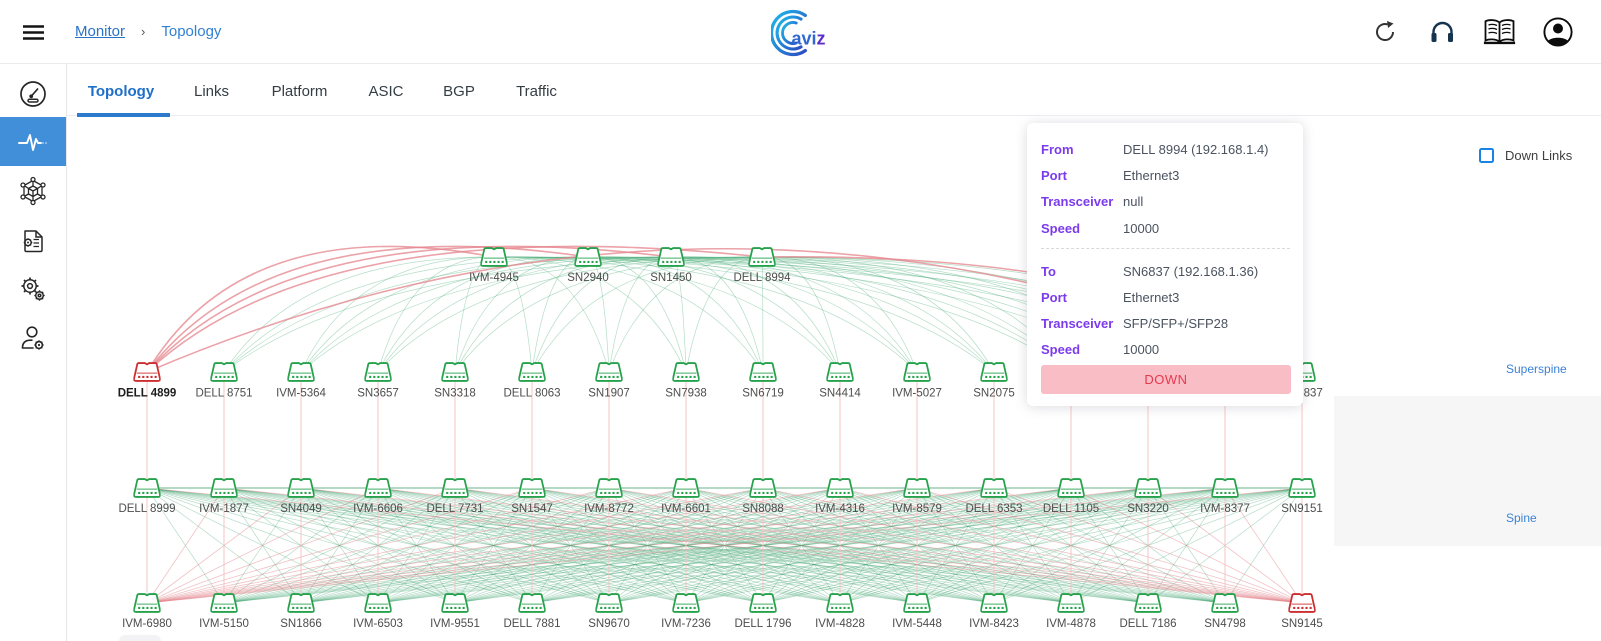 This screenshot has width=1601, height=641. What do you see at coordinates (917, 624) in the screenshot?
I see `svg-text: IVM-5448` at bounding box center [917, 624].